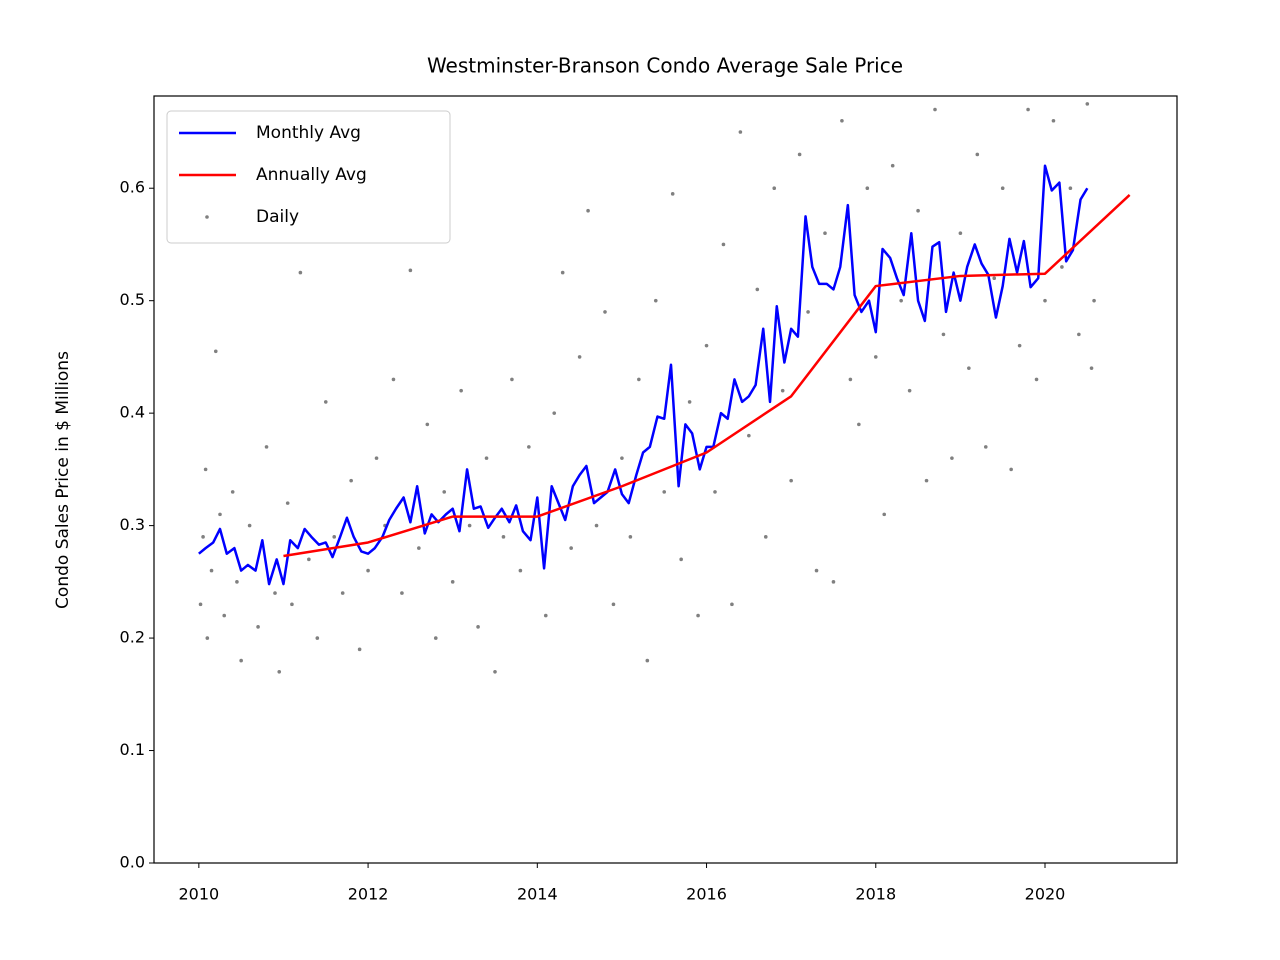 The width and height of the screenshot is (1280, 960). What do you see at coordinates (132, 637) in the screenshot?
I see `y-tick-label: 0.2` at bounding box center [132, 637].